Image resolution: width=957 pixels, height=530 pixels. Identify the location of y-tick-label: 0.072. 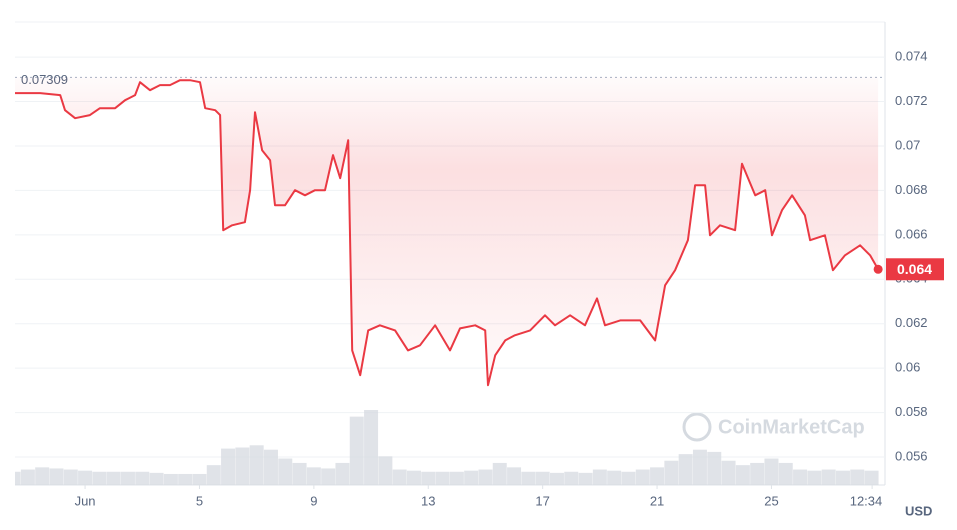
(911, 100).